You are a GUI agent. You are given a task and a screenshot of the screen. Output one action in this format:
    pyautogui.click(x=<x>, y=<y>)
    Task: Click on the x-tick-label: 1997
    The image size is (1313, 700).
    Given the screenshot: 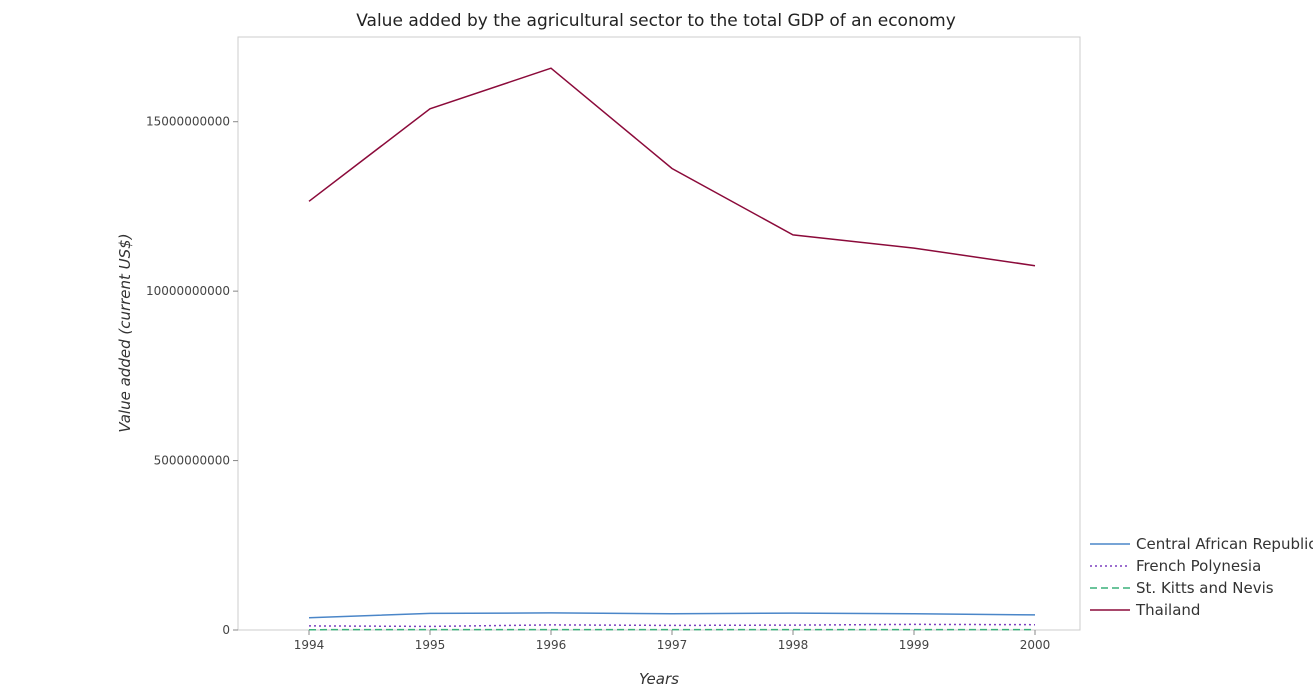 What is the action you would take?
    pyautogui.click(x=672, y=645)
    